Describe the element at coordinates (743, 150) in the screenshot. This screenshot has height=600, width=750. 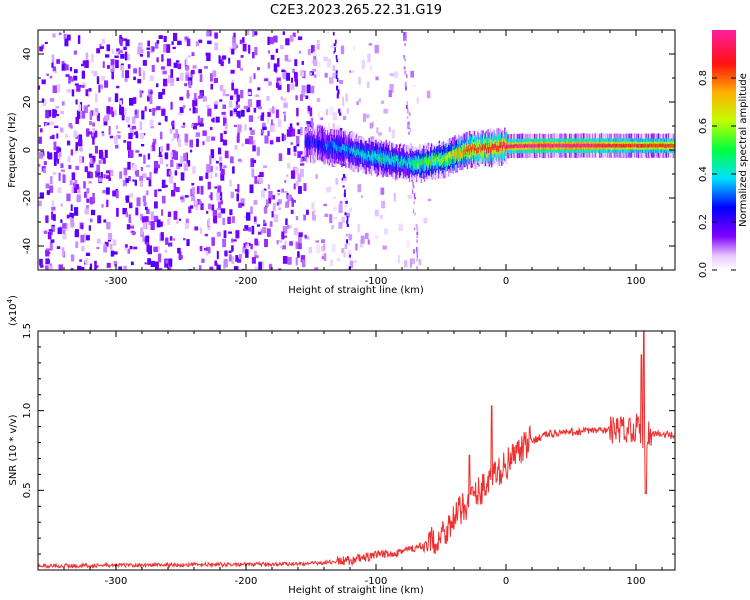
I see `colorbar-label: Normalized spectral amplitude` at that location.